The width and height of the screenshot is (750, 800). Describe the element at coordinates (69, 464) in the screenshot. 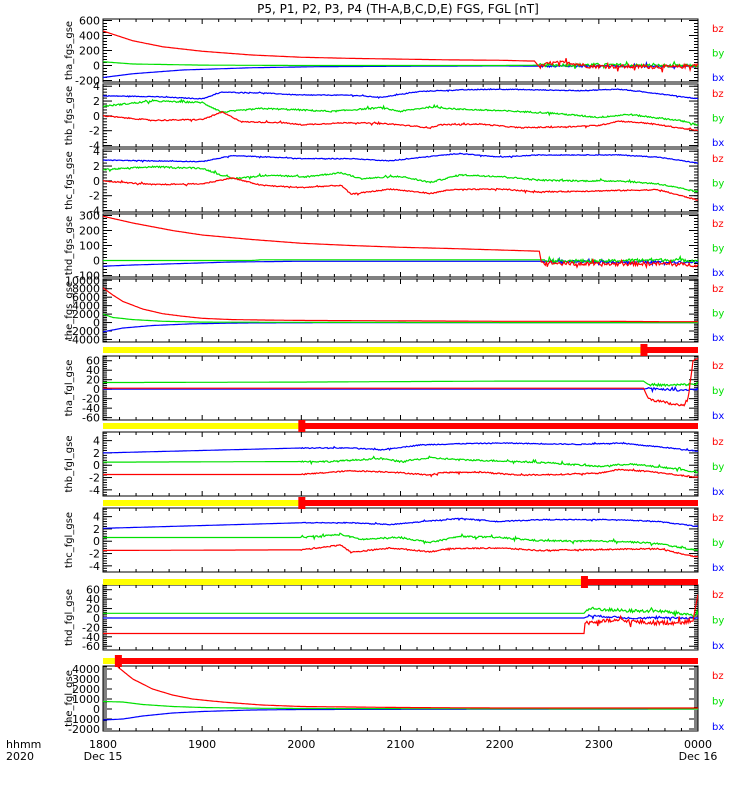

I see `panel-ylabel: thb_fgl_gse` at that location.